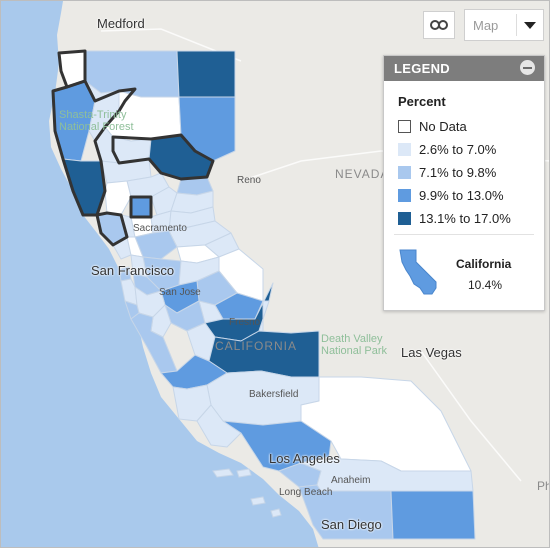 The width and height of the screenshot is (550, 548). Describe the element at coordinates (516, 25) in the screenshot. I see `select-divider` at that location.